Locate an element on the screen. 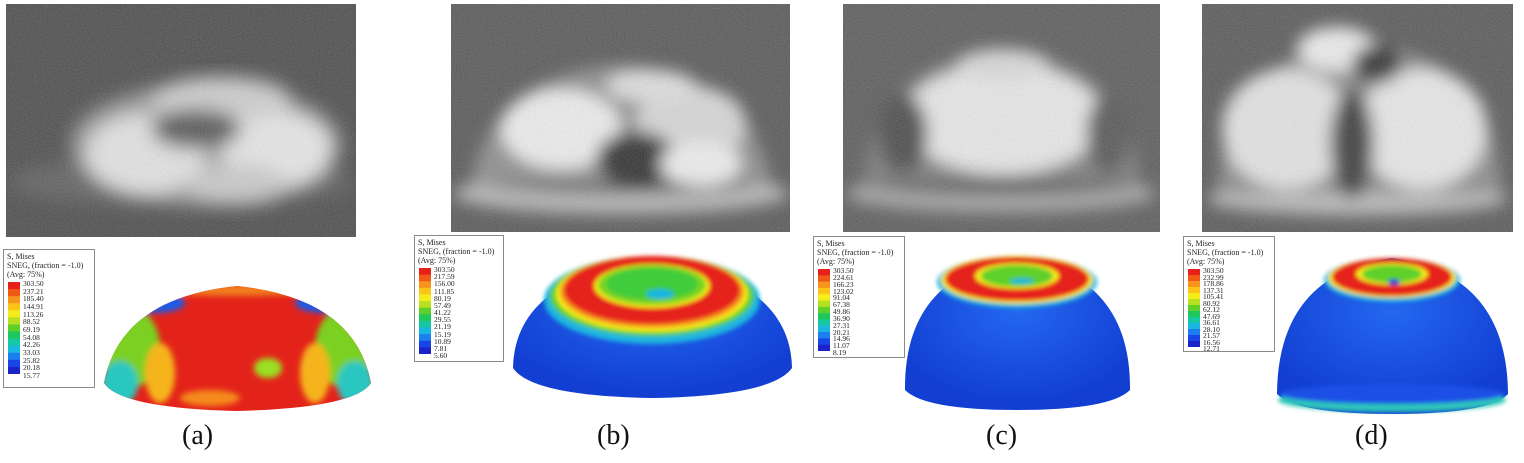 This screenshot has width=1524, height=463. legend-tick-value: 80.19 is located at coordinates (442, 298).